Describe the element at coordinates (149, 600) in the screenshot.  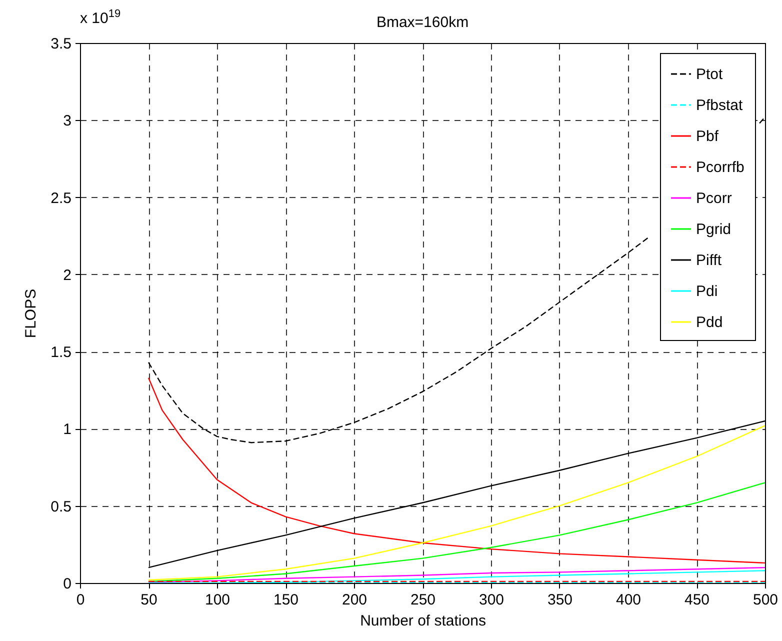
I see `x-tick-label: 50` at that location.